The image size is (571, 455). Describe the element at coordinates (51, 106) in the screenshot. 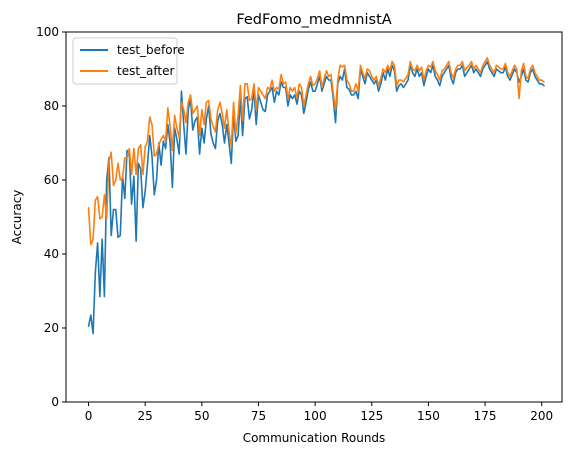

I see `y-tick-label: 80` at that location.